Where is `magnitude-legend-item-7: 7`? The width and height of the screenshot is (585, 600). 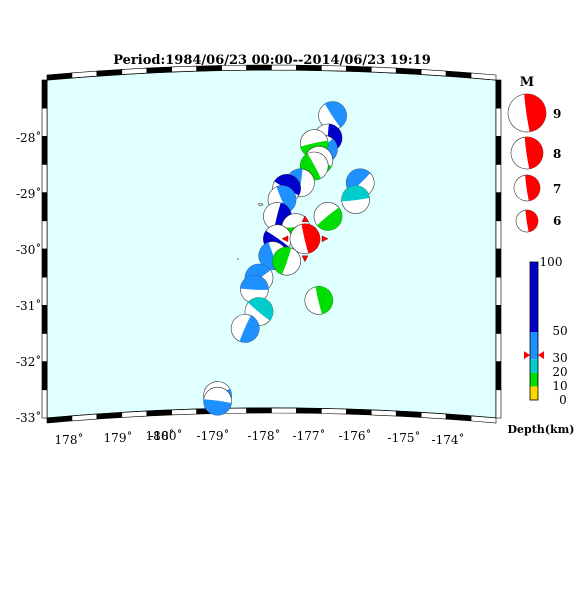 magnitude-legend-item-7: 7 is located at coordinates (537, 188).